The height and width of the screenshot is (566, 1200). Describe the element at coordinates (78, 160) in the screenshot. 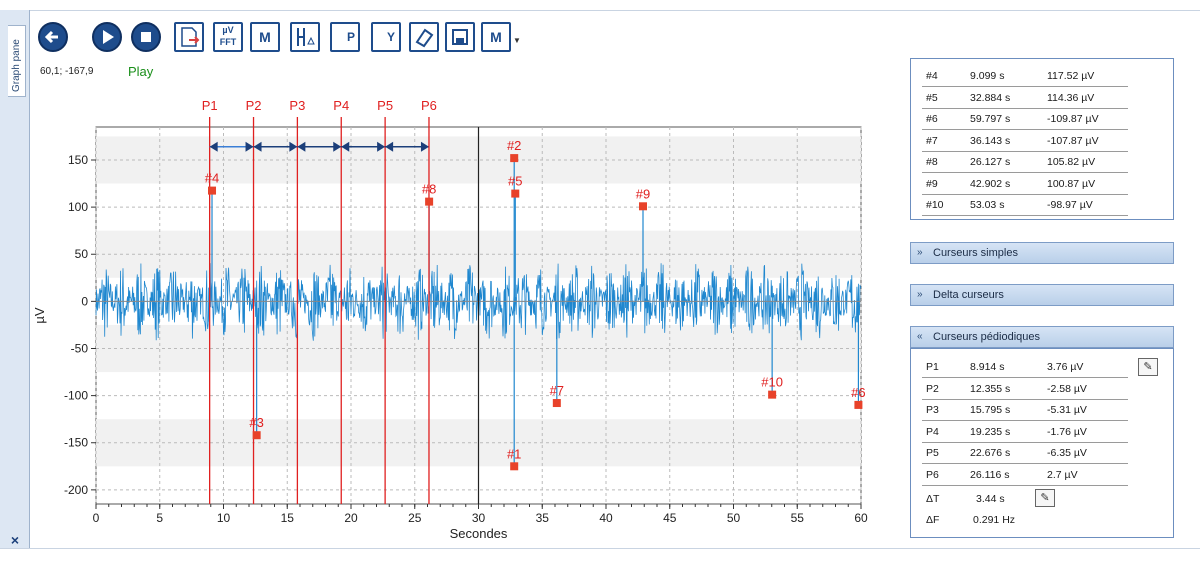

I see `y-tick-label: 150` at that location.